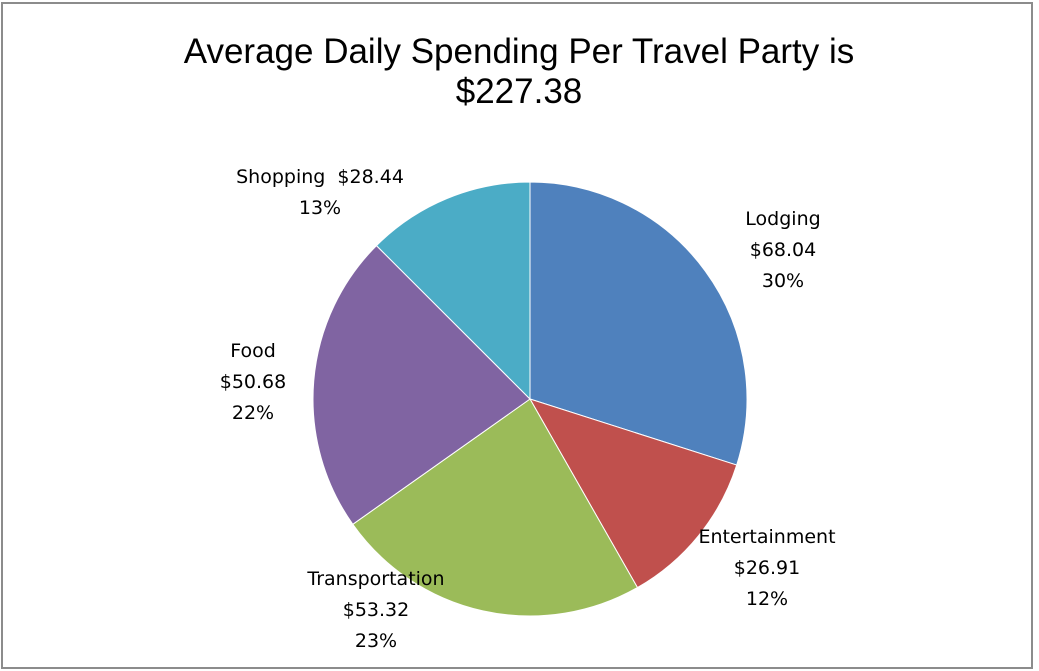 Image resolution: width=1039 pixels, height=671 pixels. Describe the element at coordinates (376, 641) in the screenshot. I see `slice-percent-transportation: 23%` at that location.